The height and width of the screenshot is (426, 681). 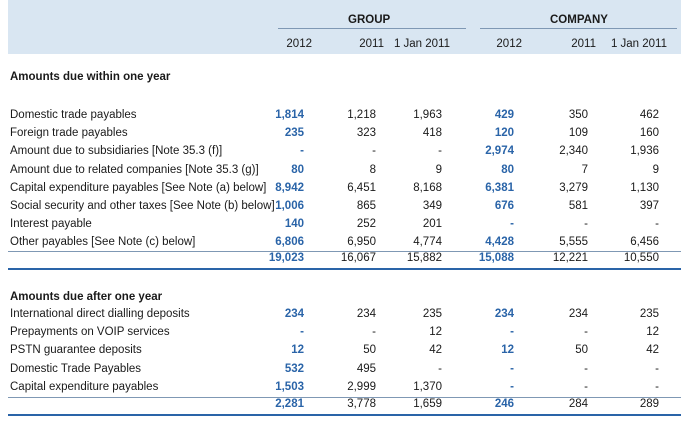 I want to click on total-cell: 15,882, so click(x=424, y=258).